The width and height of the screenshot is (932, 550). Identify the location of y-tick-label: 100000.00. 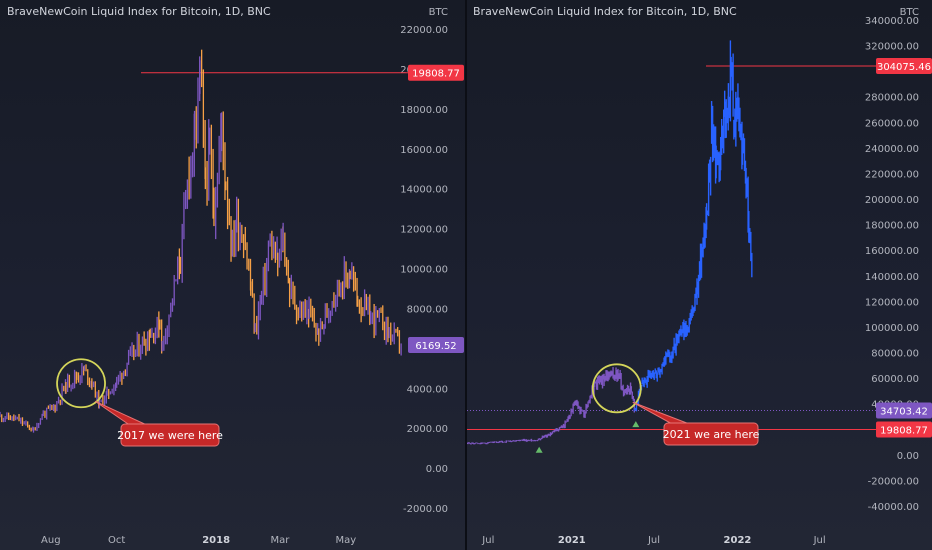
(892, 328).